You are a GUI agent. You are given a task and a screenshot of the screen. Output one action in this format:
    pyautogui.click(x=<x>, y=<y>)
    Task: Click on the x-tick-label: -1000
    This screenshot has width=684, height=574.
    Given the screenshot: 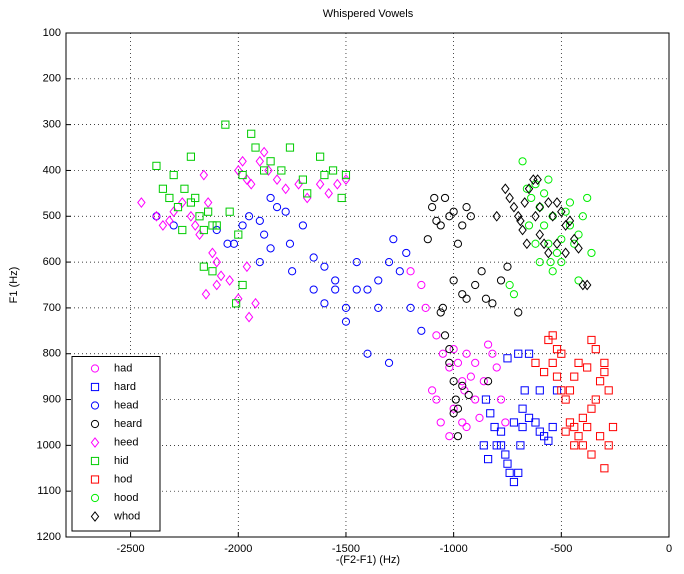 What is the action you would take?
    pyautogui.click(x=454, y=549)
    